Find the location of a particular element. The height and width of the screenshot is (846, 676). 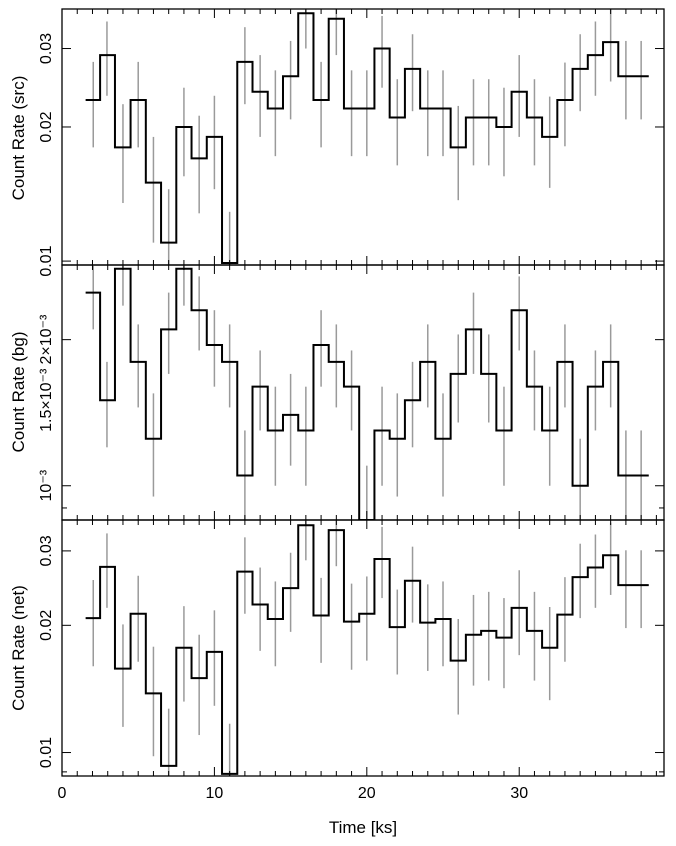

x-tick-label: 10 is located at coordinates (215, 793).